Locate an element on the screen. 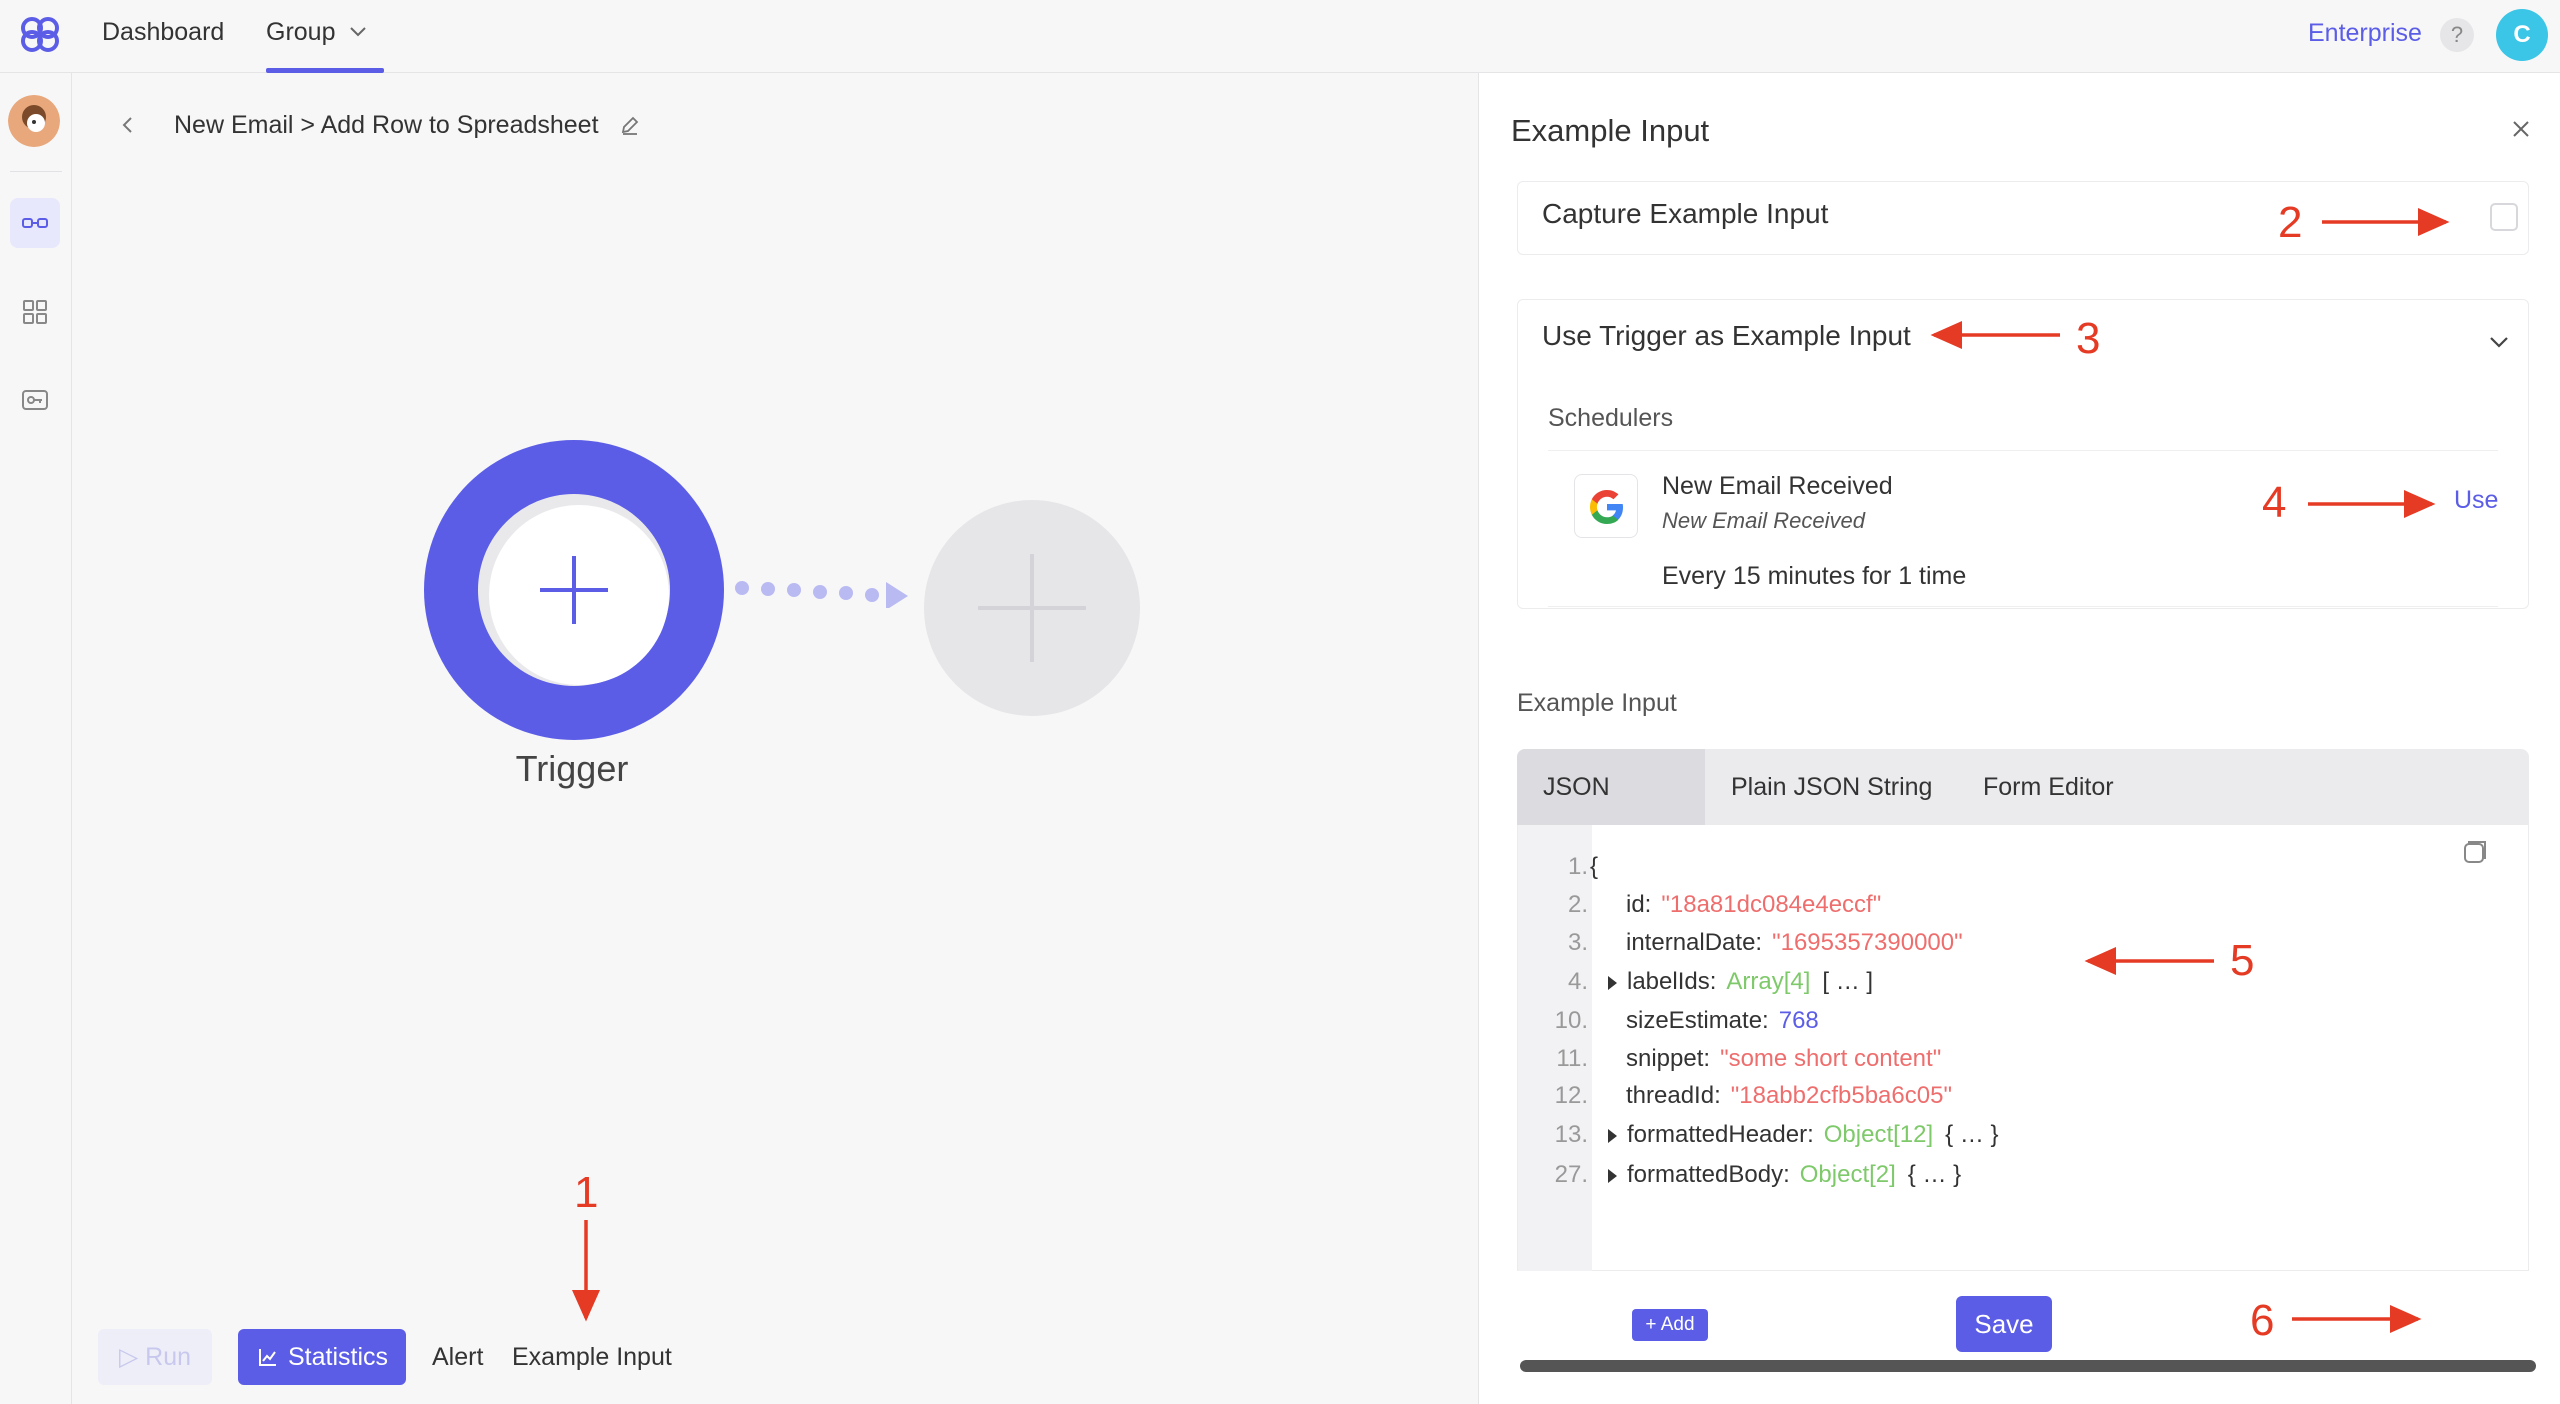 The height and width of the screenshot is (1404, 2560). line-number: 12. is located at coordinates (1571, 1095).